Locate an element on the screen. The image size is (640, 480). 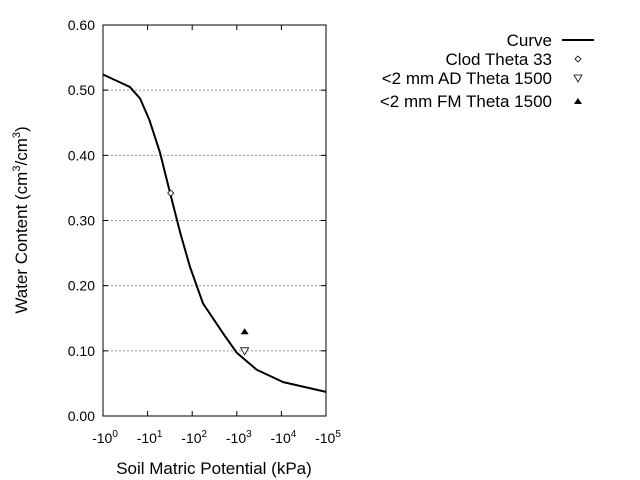
y-tick-label: 0.20 is located at coordinates (81, 286).